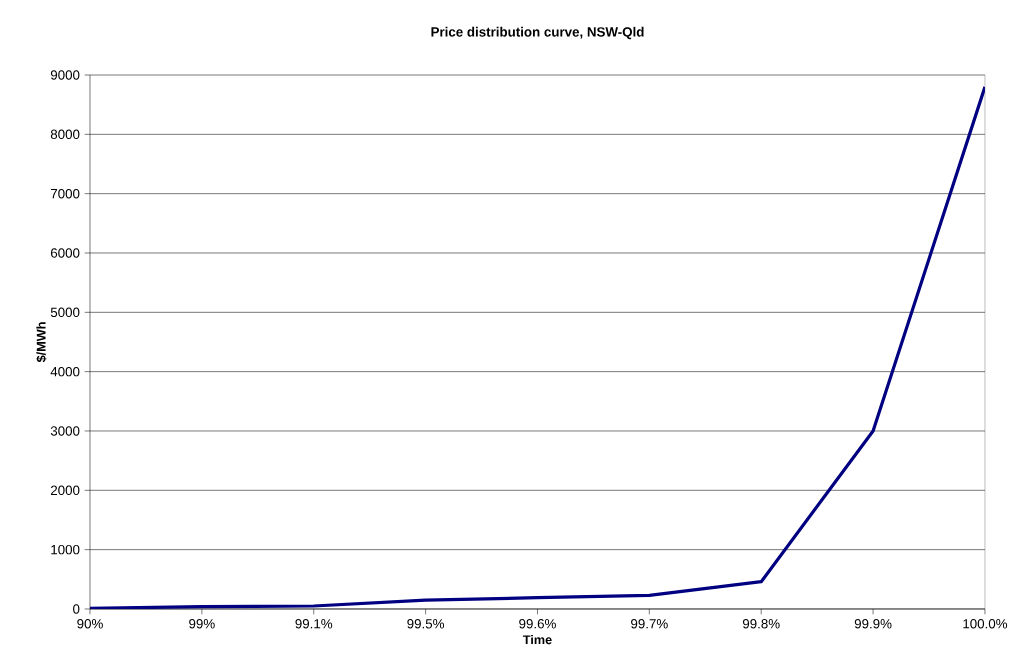 This screenshot has width=1012, height=664. Describe the element at coordinates (65, 253) in the screenshot. I see `y-tick-label: 6000` at that location.